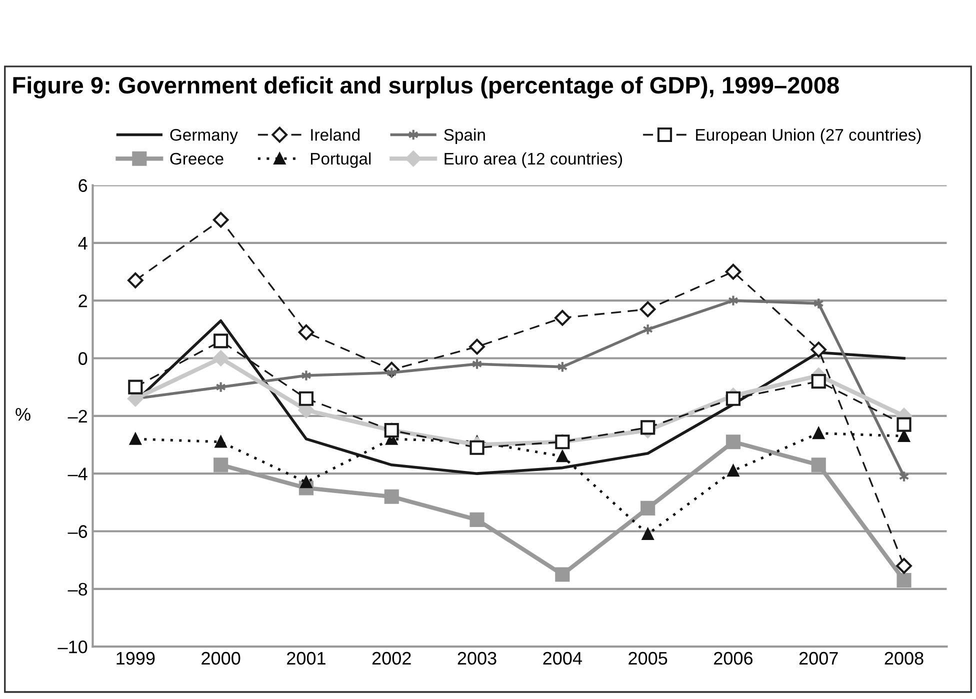 The image size is (976, 699). What do you see at coordinates (464, 136) in the screenshot?
I see `legend-label: Spain` at bounding box center [464, 136].